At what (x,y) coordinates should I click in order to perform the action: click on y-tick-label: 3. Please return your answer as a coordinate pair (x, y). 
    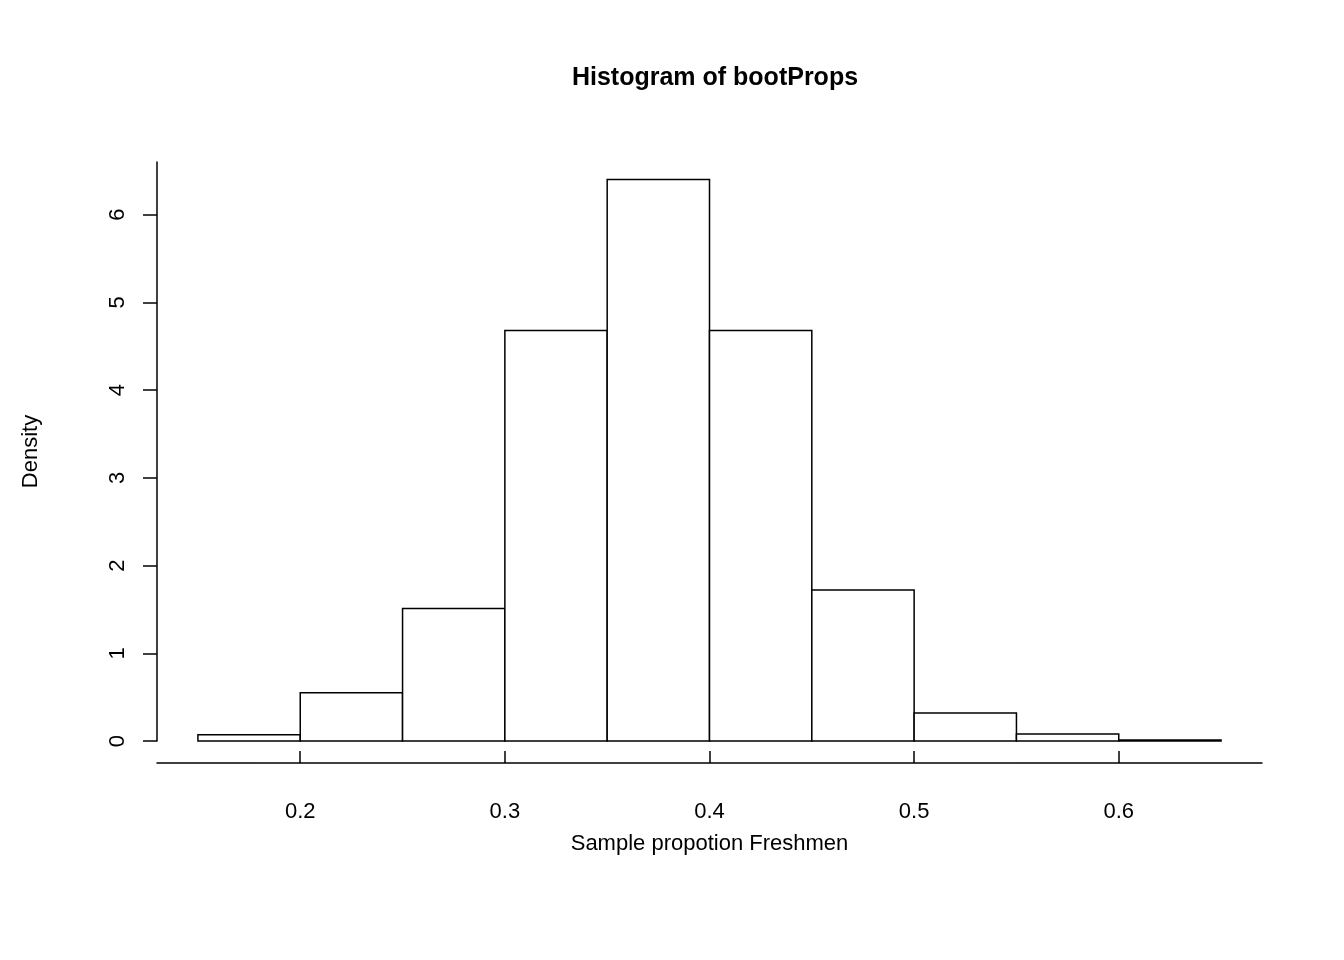
    Looking at the image, I should click on (116, 477).